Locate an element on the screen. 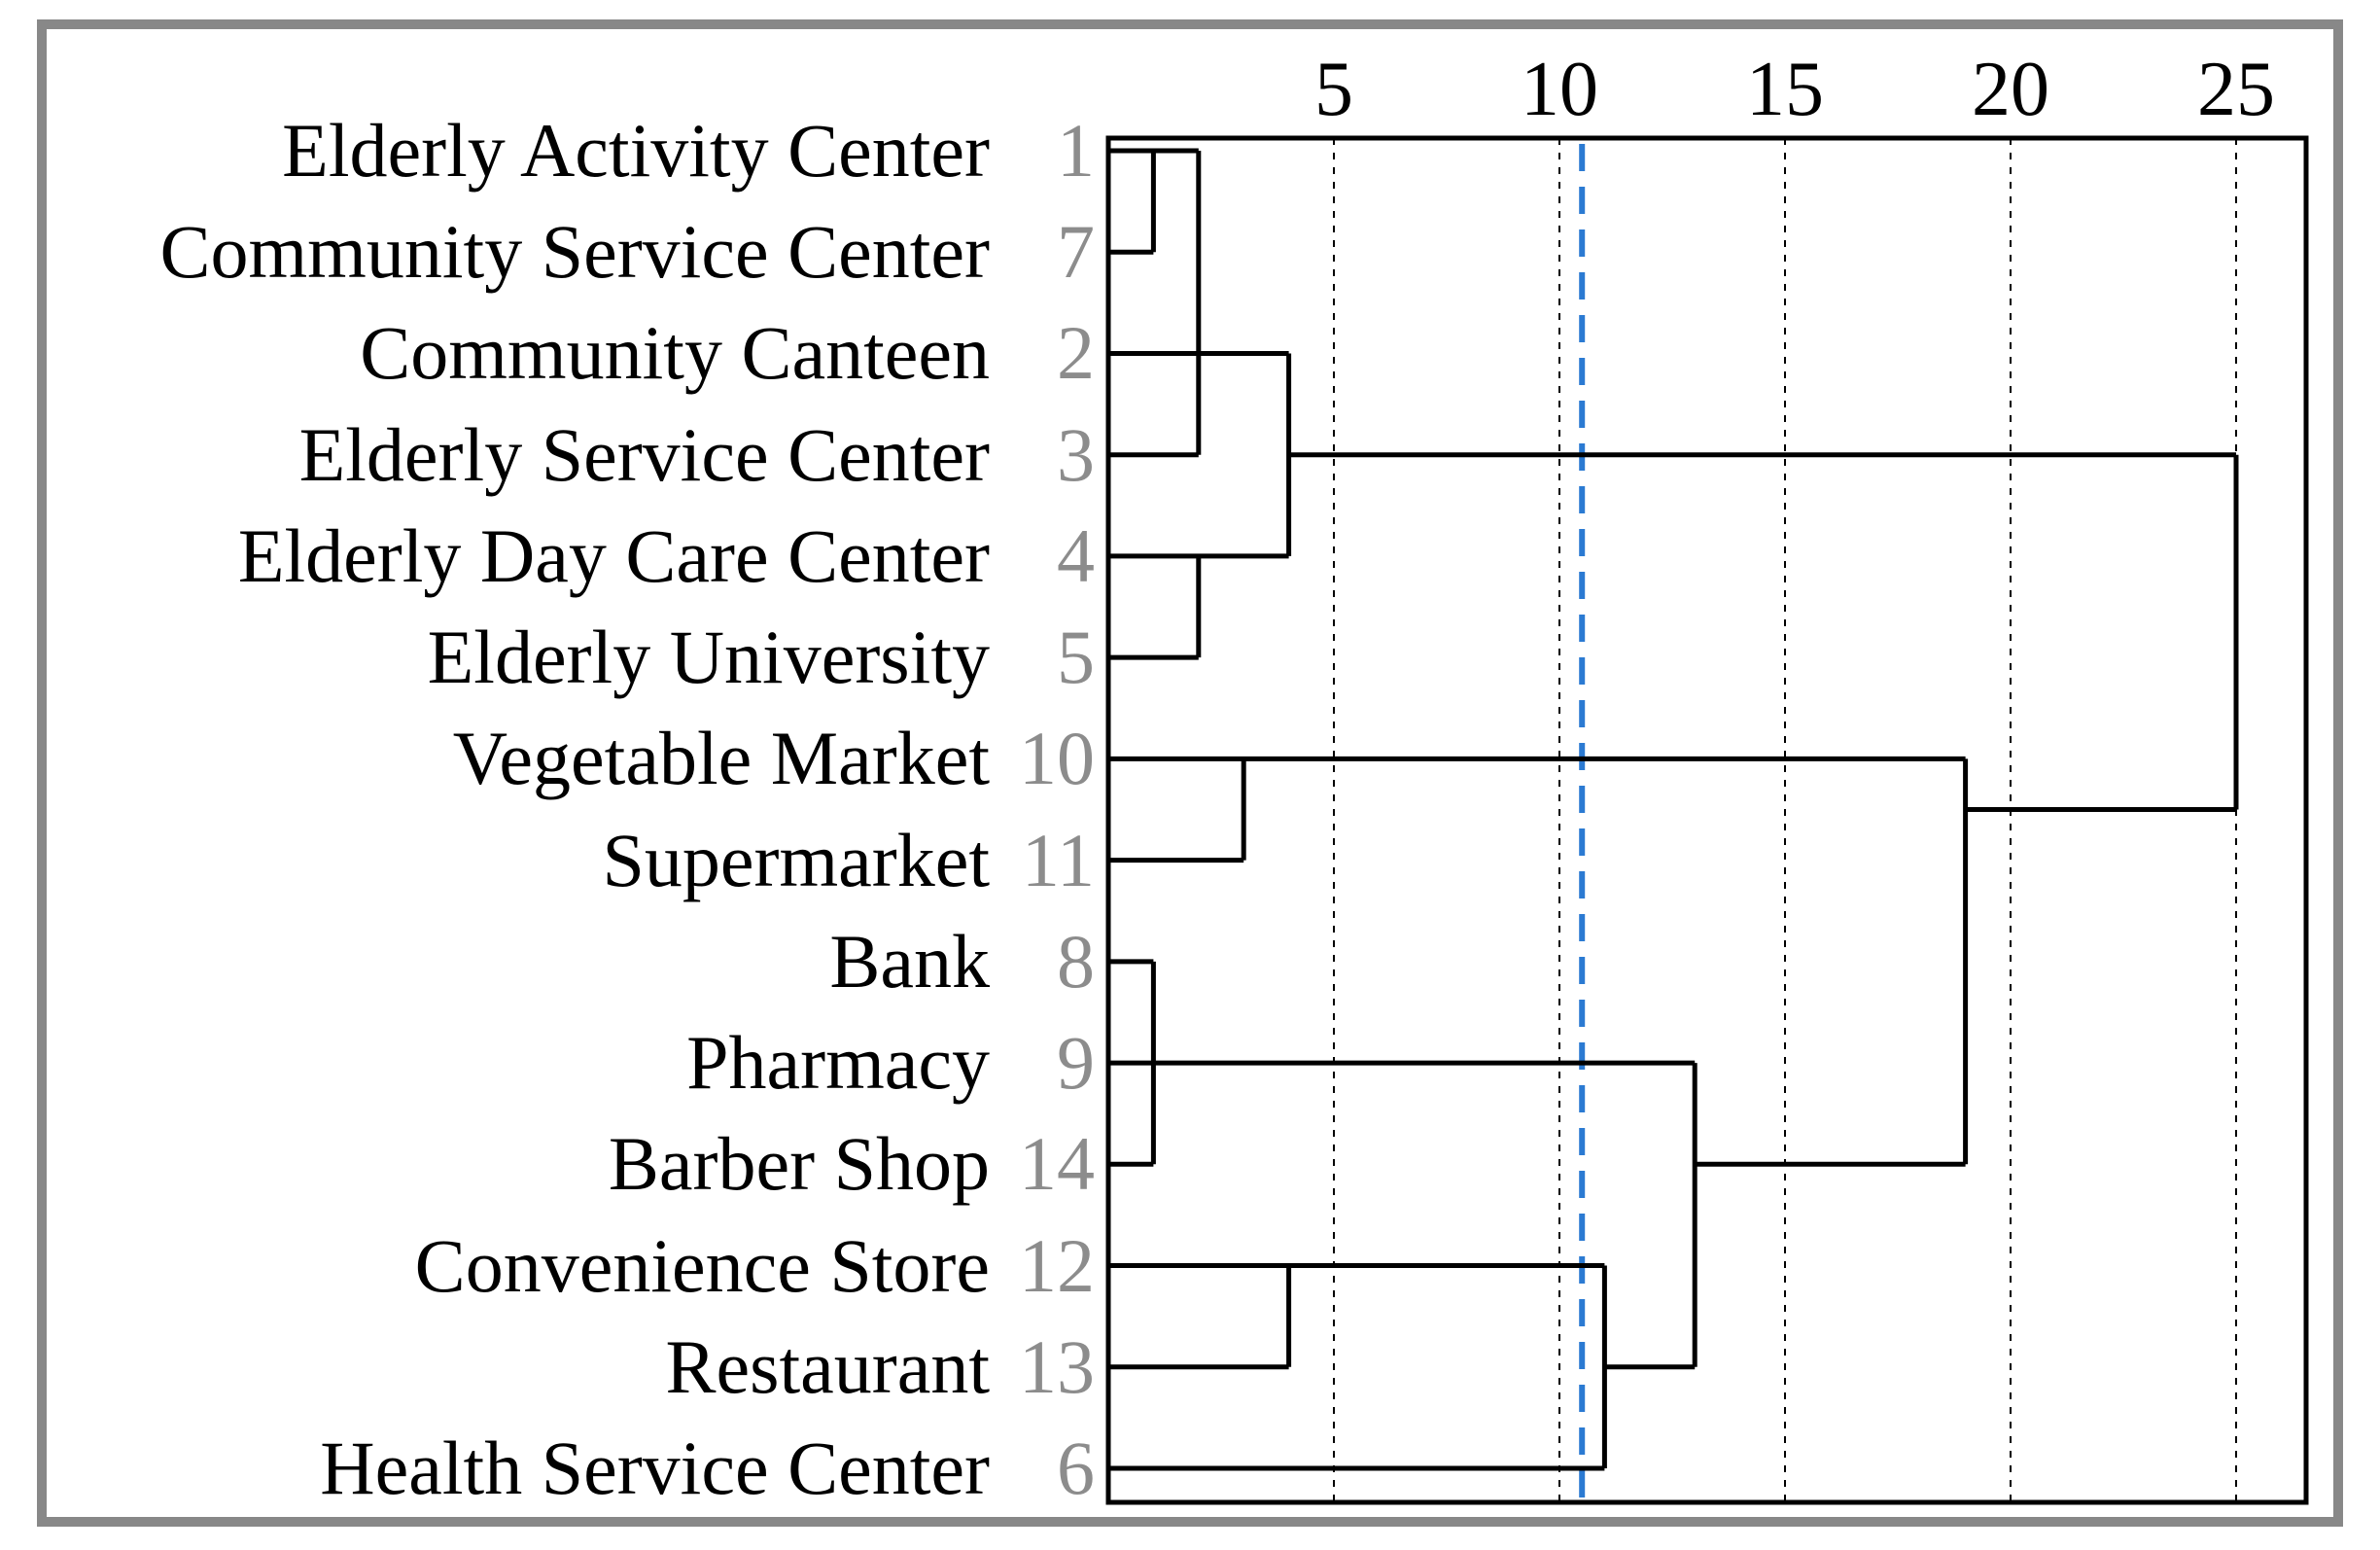 The height and width of the screenshot is (1550, 2380). leaf-row: Pharmacy 9 is located at coordinates (547, 1063).